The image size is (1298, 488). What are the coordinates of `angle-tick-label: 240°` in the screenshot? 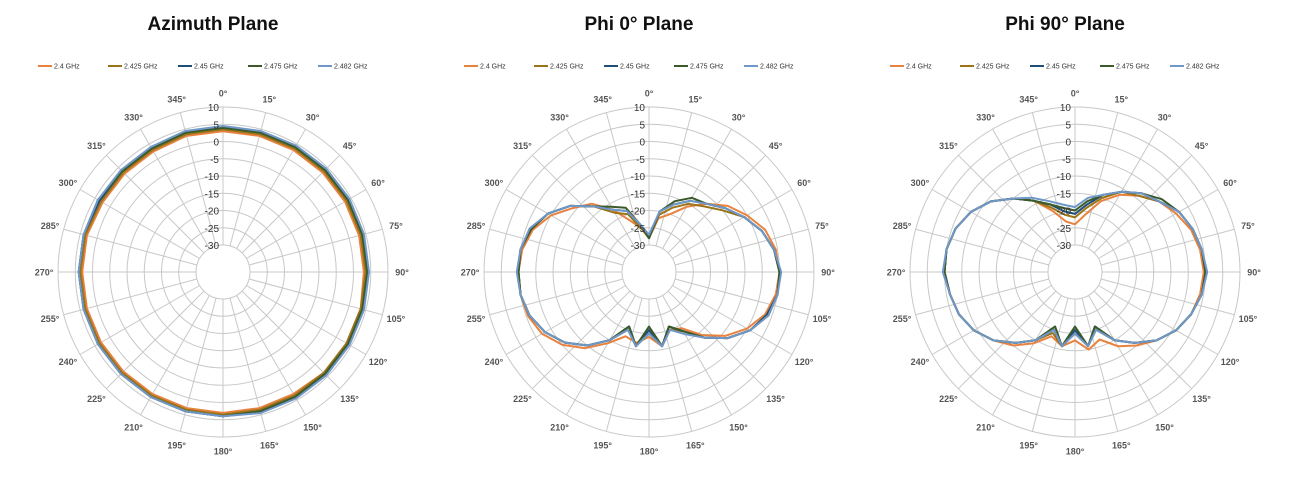 It's located at (68, 362).